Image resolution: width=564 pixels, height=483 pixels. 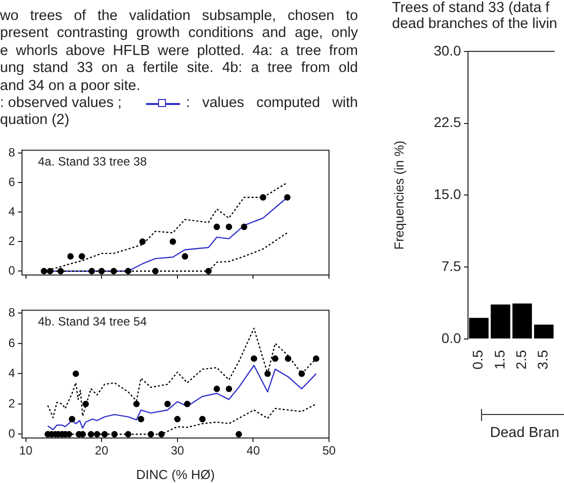 I want to click on x-tick-label: 1.5, so click(x=499, y=360).